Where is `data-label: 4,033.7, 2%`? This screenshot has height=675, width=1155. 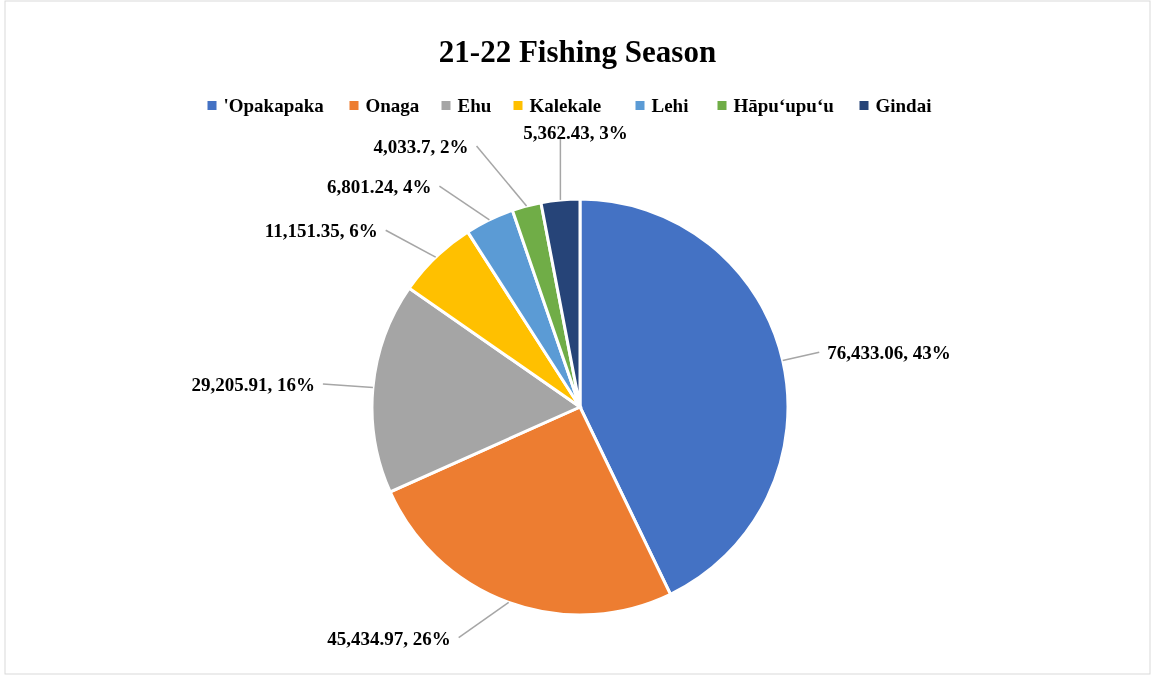 data-label: 4,033.7, 2% is located at coordinates (421, 147).